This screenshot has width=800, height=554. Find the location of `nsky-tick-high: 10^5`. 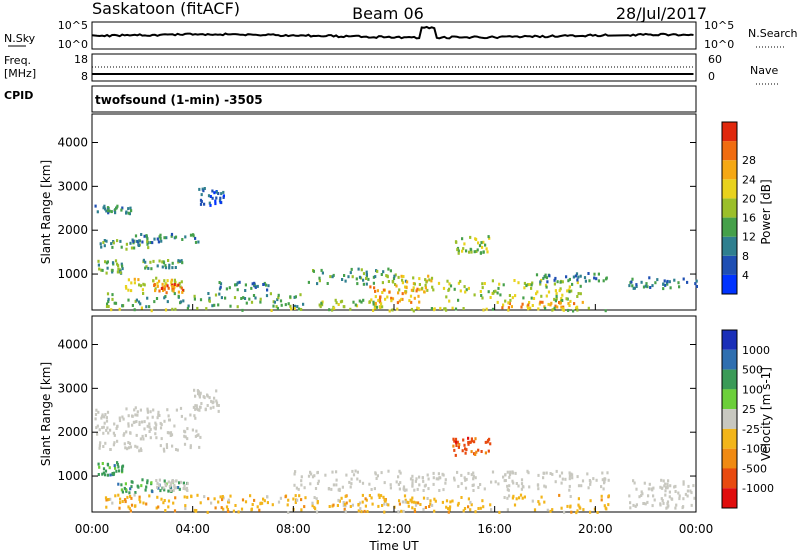

nsky-tick-high: 10^5 is located at coordinates (73, 25).